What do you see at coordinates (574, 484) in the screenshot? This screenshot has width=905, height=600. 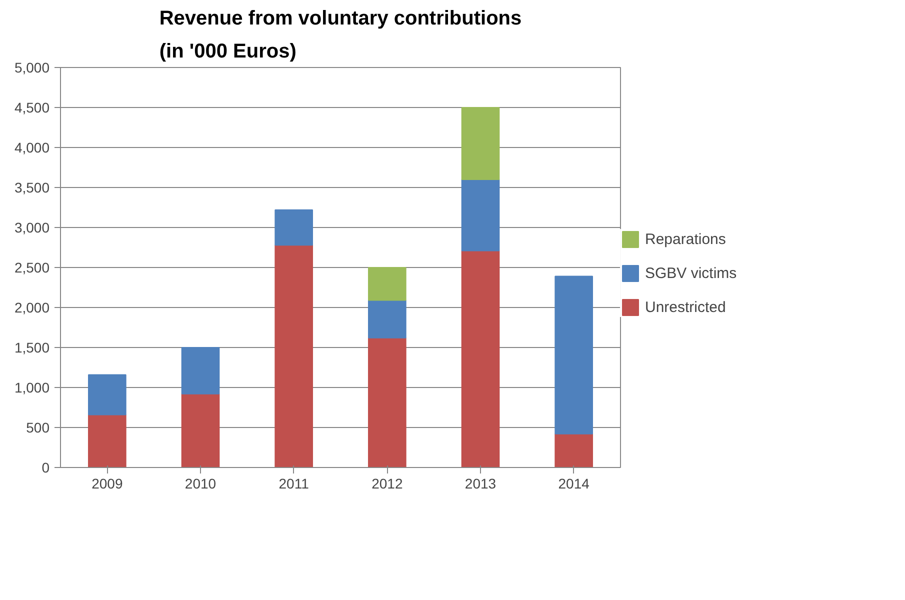 I see `x-tick-label: 2014` at bounding box center [574, 484].